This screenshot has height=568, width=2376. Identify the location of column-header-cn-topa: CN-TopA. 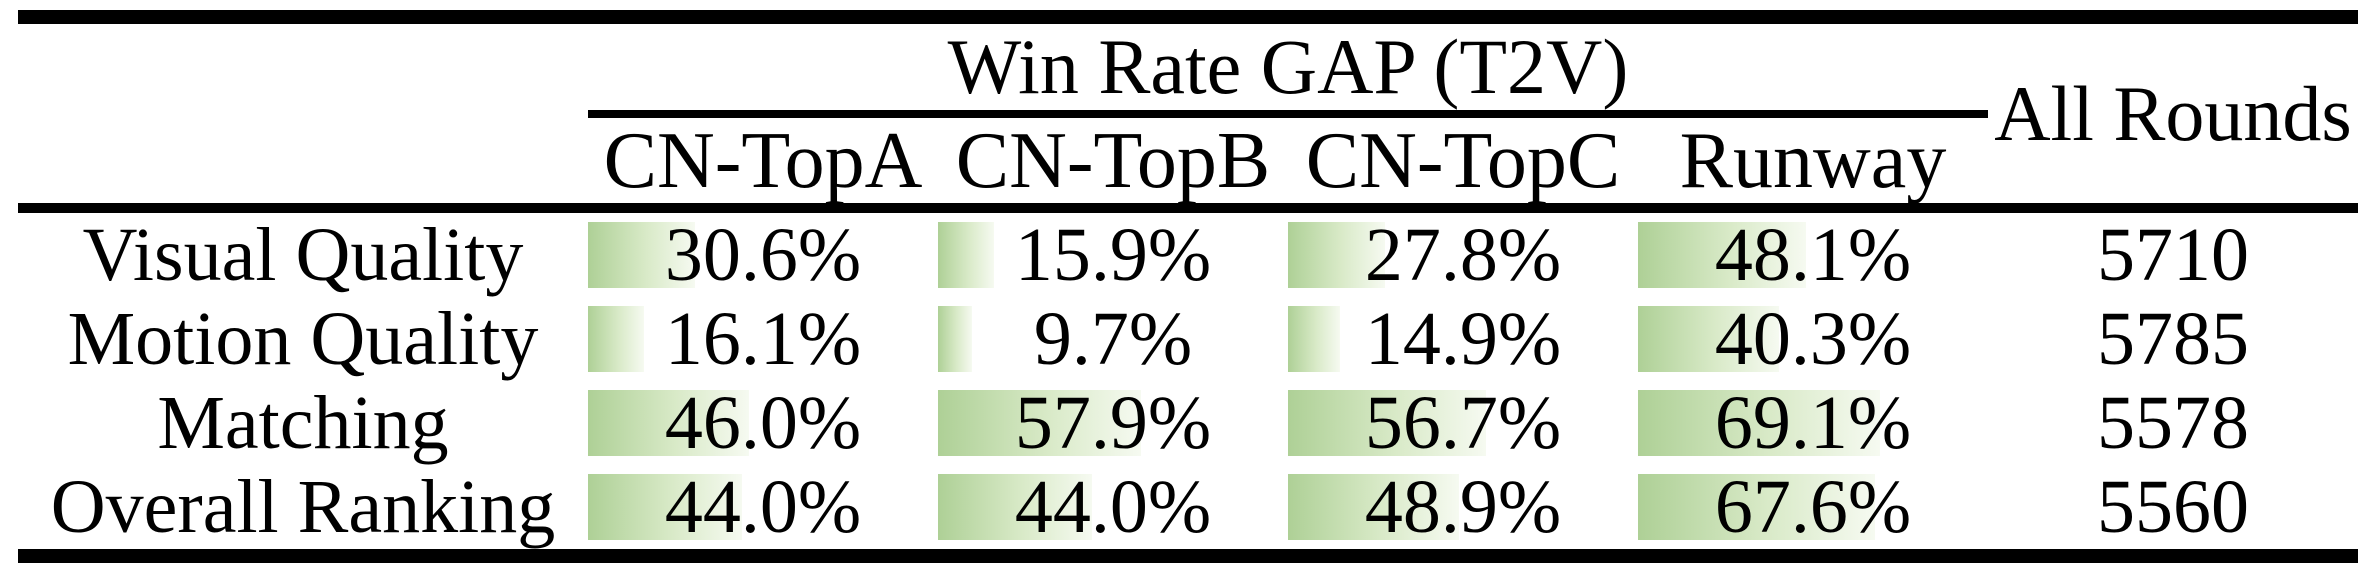
(763, 160).